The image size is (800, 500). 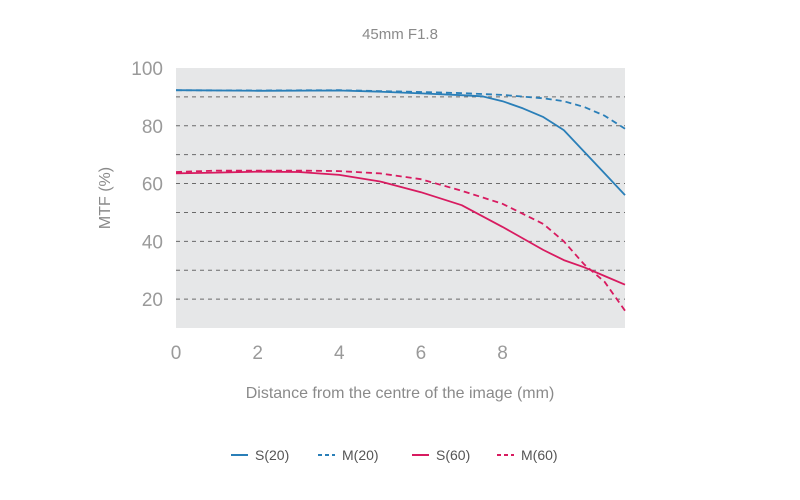 I want to click on x-tick-label: 2, so click(x=257, y=353).